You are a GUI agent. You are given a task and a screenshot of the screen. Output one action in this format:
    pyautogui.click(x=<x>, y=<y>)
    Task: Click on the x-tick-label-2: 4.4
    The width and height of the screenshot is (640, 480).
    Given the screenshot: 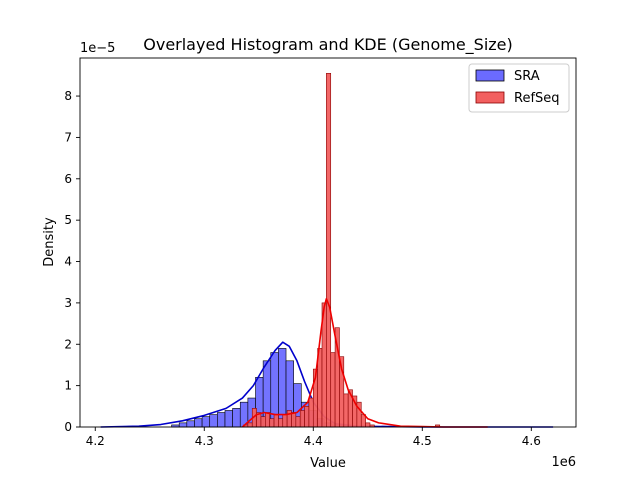 What is the action you would take?
    pyautogui.click(x=313, y=441)
    